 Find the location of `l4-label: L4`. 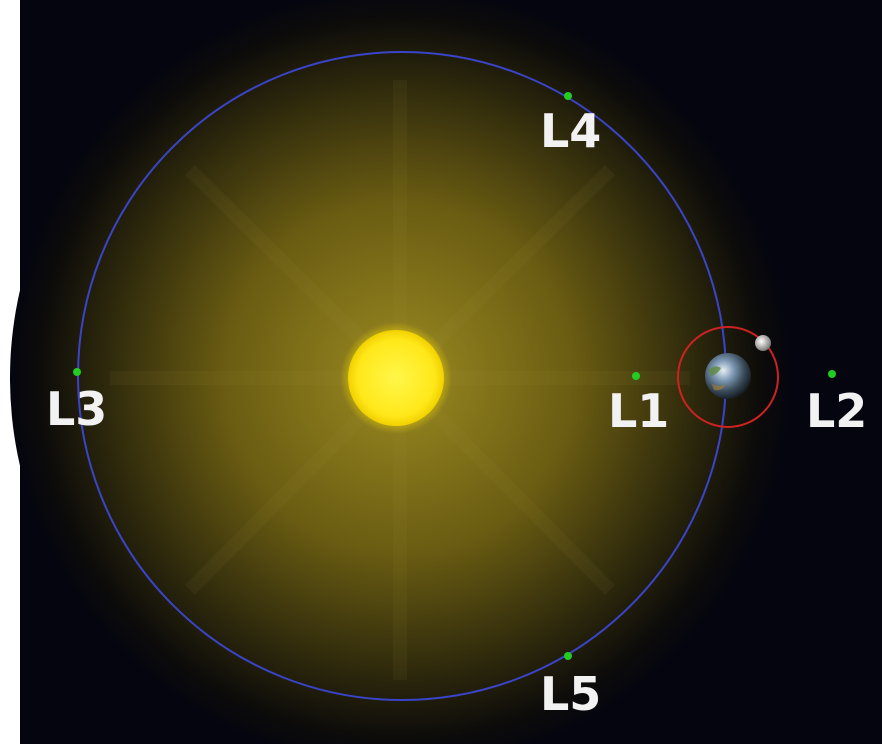

l4-label: L4 is located at coordinates (570, 131).